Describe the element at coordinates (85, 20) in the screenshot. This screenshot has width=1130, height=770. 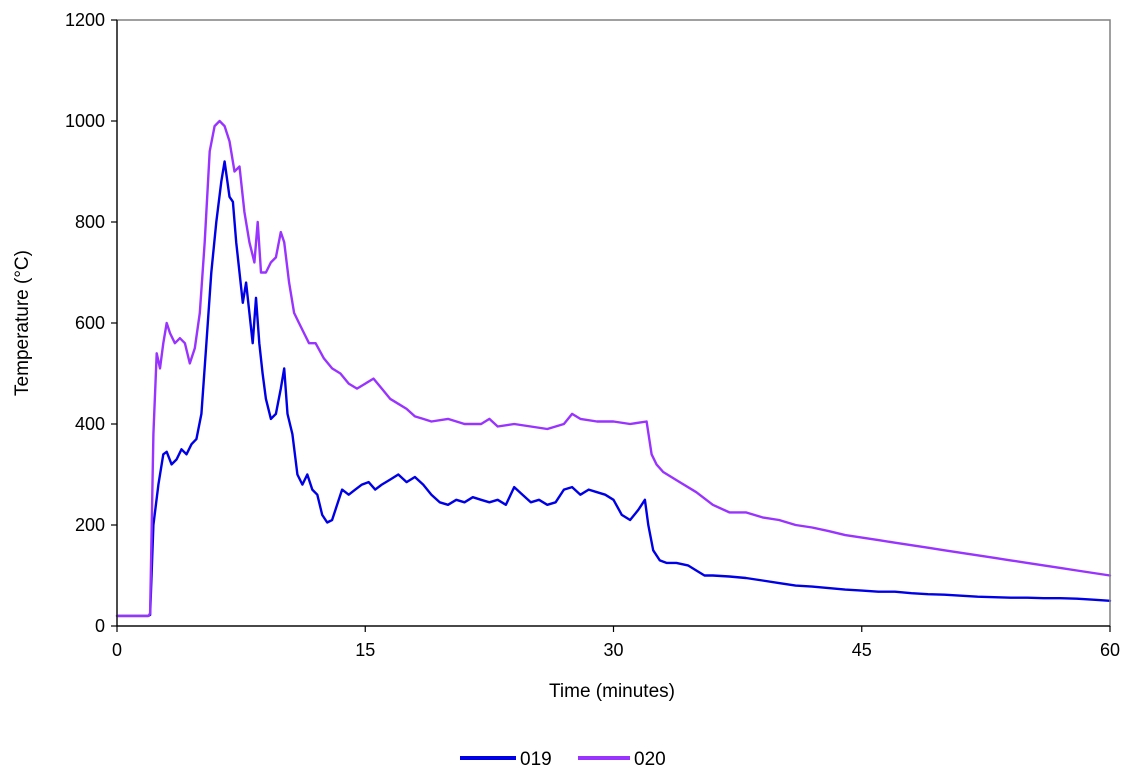
I see `y-tick-label: 1200` at that location.